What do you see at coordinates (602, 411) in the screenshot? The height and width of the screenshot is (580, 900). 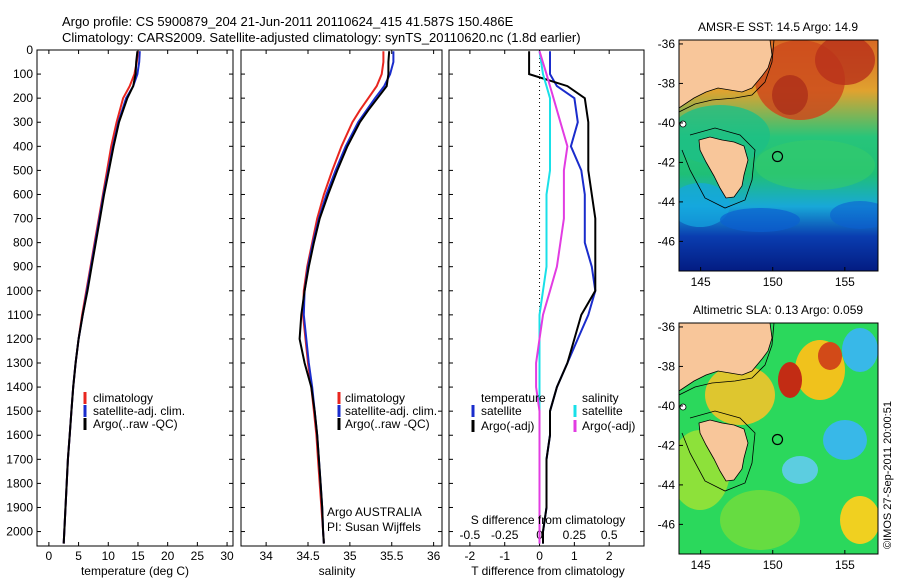 I see `legend-label-sal-satellite: satellite` at bounding box center [602, 411].